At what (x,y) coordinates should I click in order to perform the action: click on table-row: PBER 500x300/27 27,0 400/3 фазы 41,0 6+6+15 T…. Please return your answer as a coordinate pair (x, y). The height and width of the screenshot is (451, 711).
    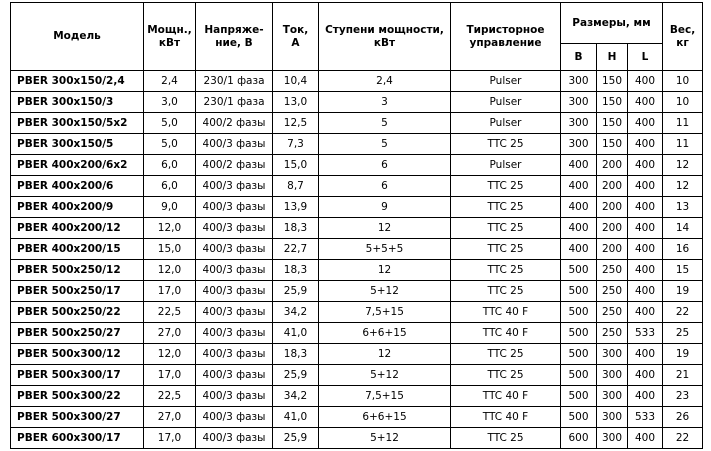
    Looking at the image, I should click on (357, 417).